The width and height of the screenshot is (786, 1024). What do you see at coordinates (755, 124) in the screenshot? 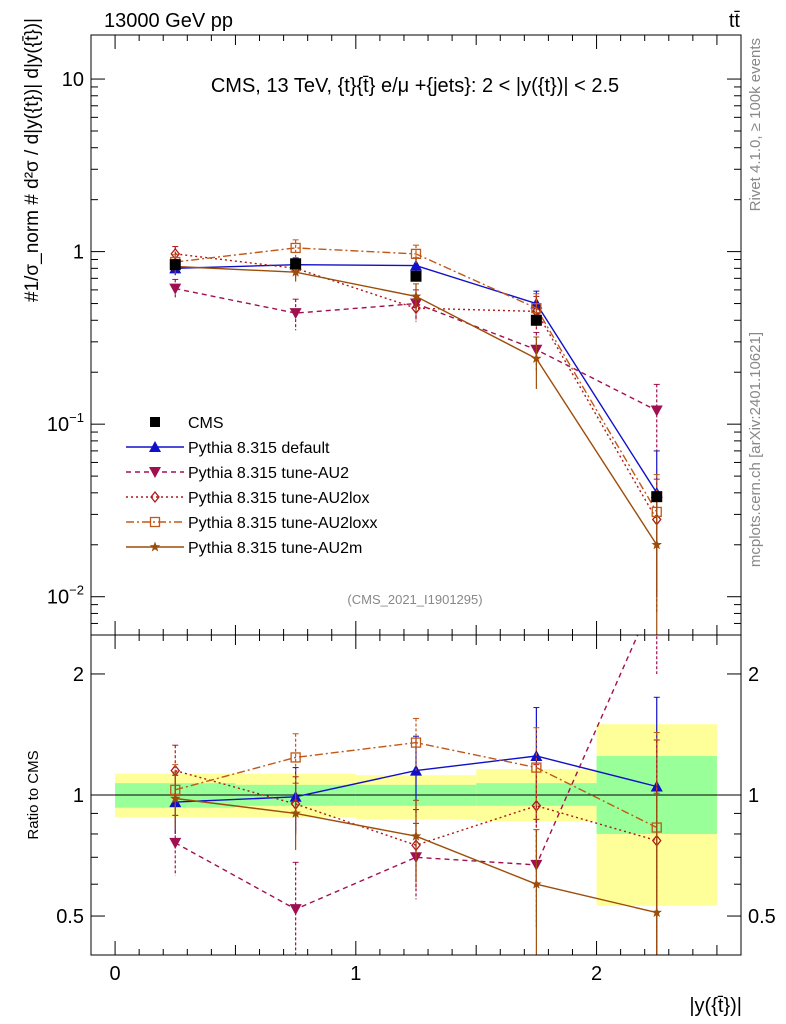
I see `rivet-label: Rivet 4.1.0, ≥ 100k events` at bounding box center [755, 124].